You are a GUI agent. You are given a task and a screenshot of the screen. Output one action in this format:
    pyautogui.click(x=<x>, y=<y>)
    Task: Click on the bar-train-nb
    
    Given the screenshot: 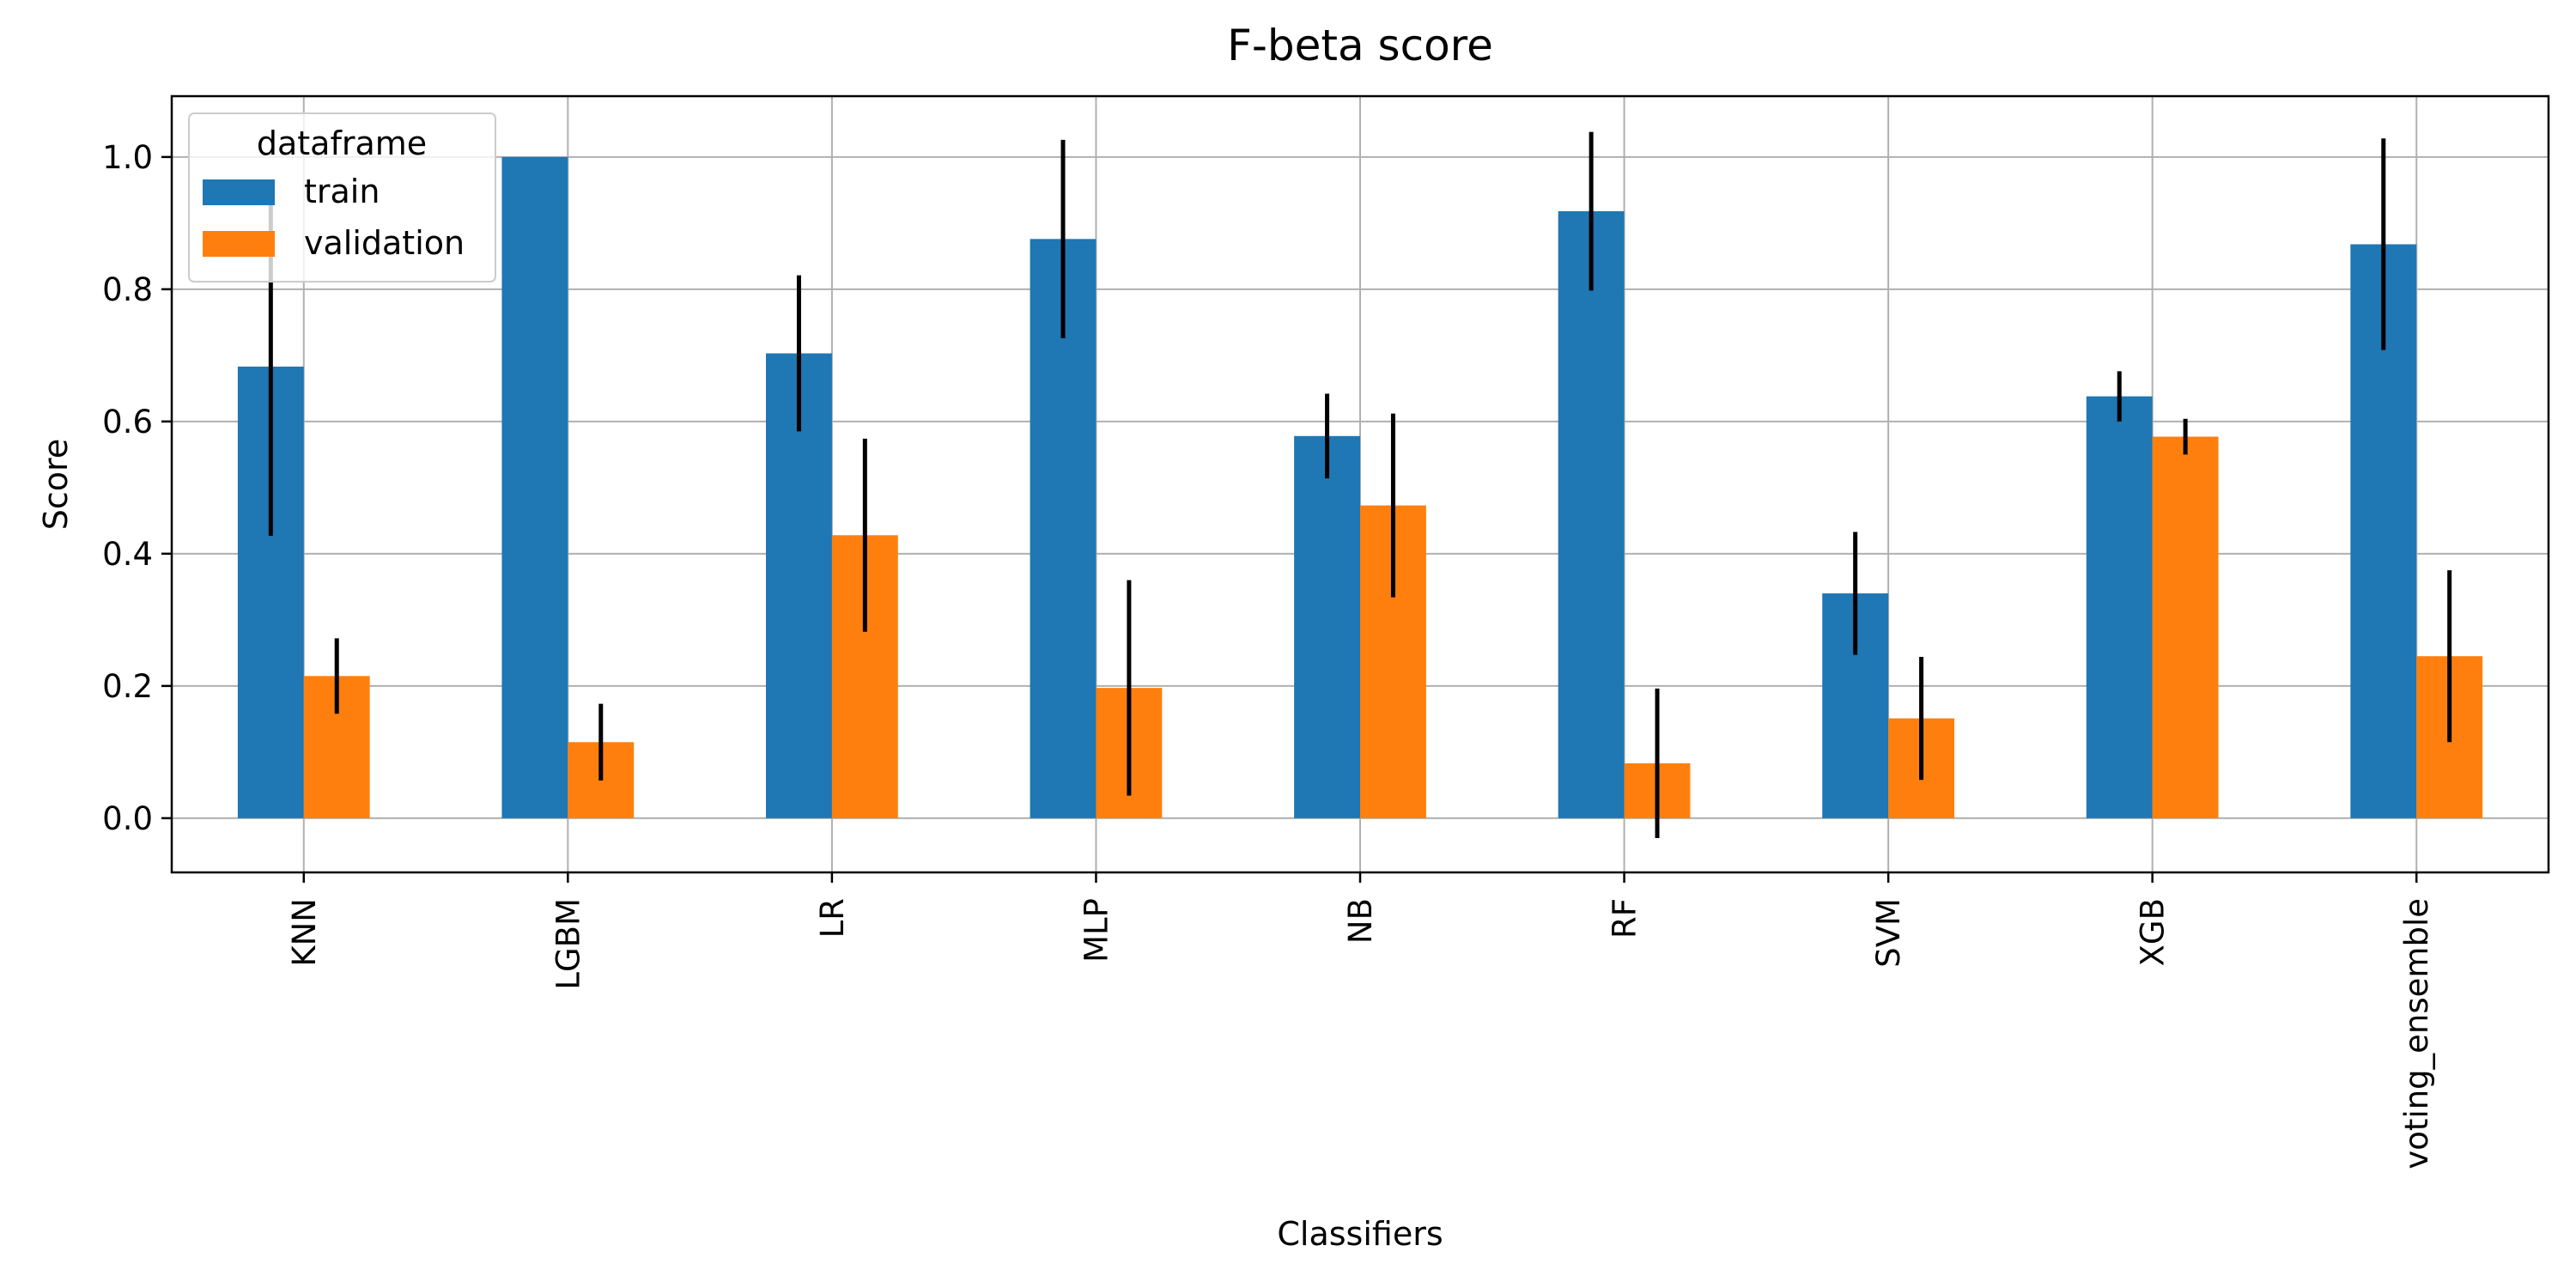 What is the action you would take?
    pyautogui.click(x=1327, y=627)
    